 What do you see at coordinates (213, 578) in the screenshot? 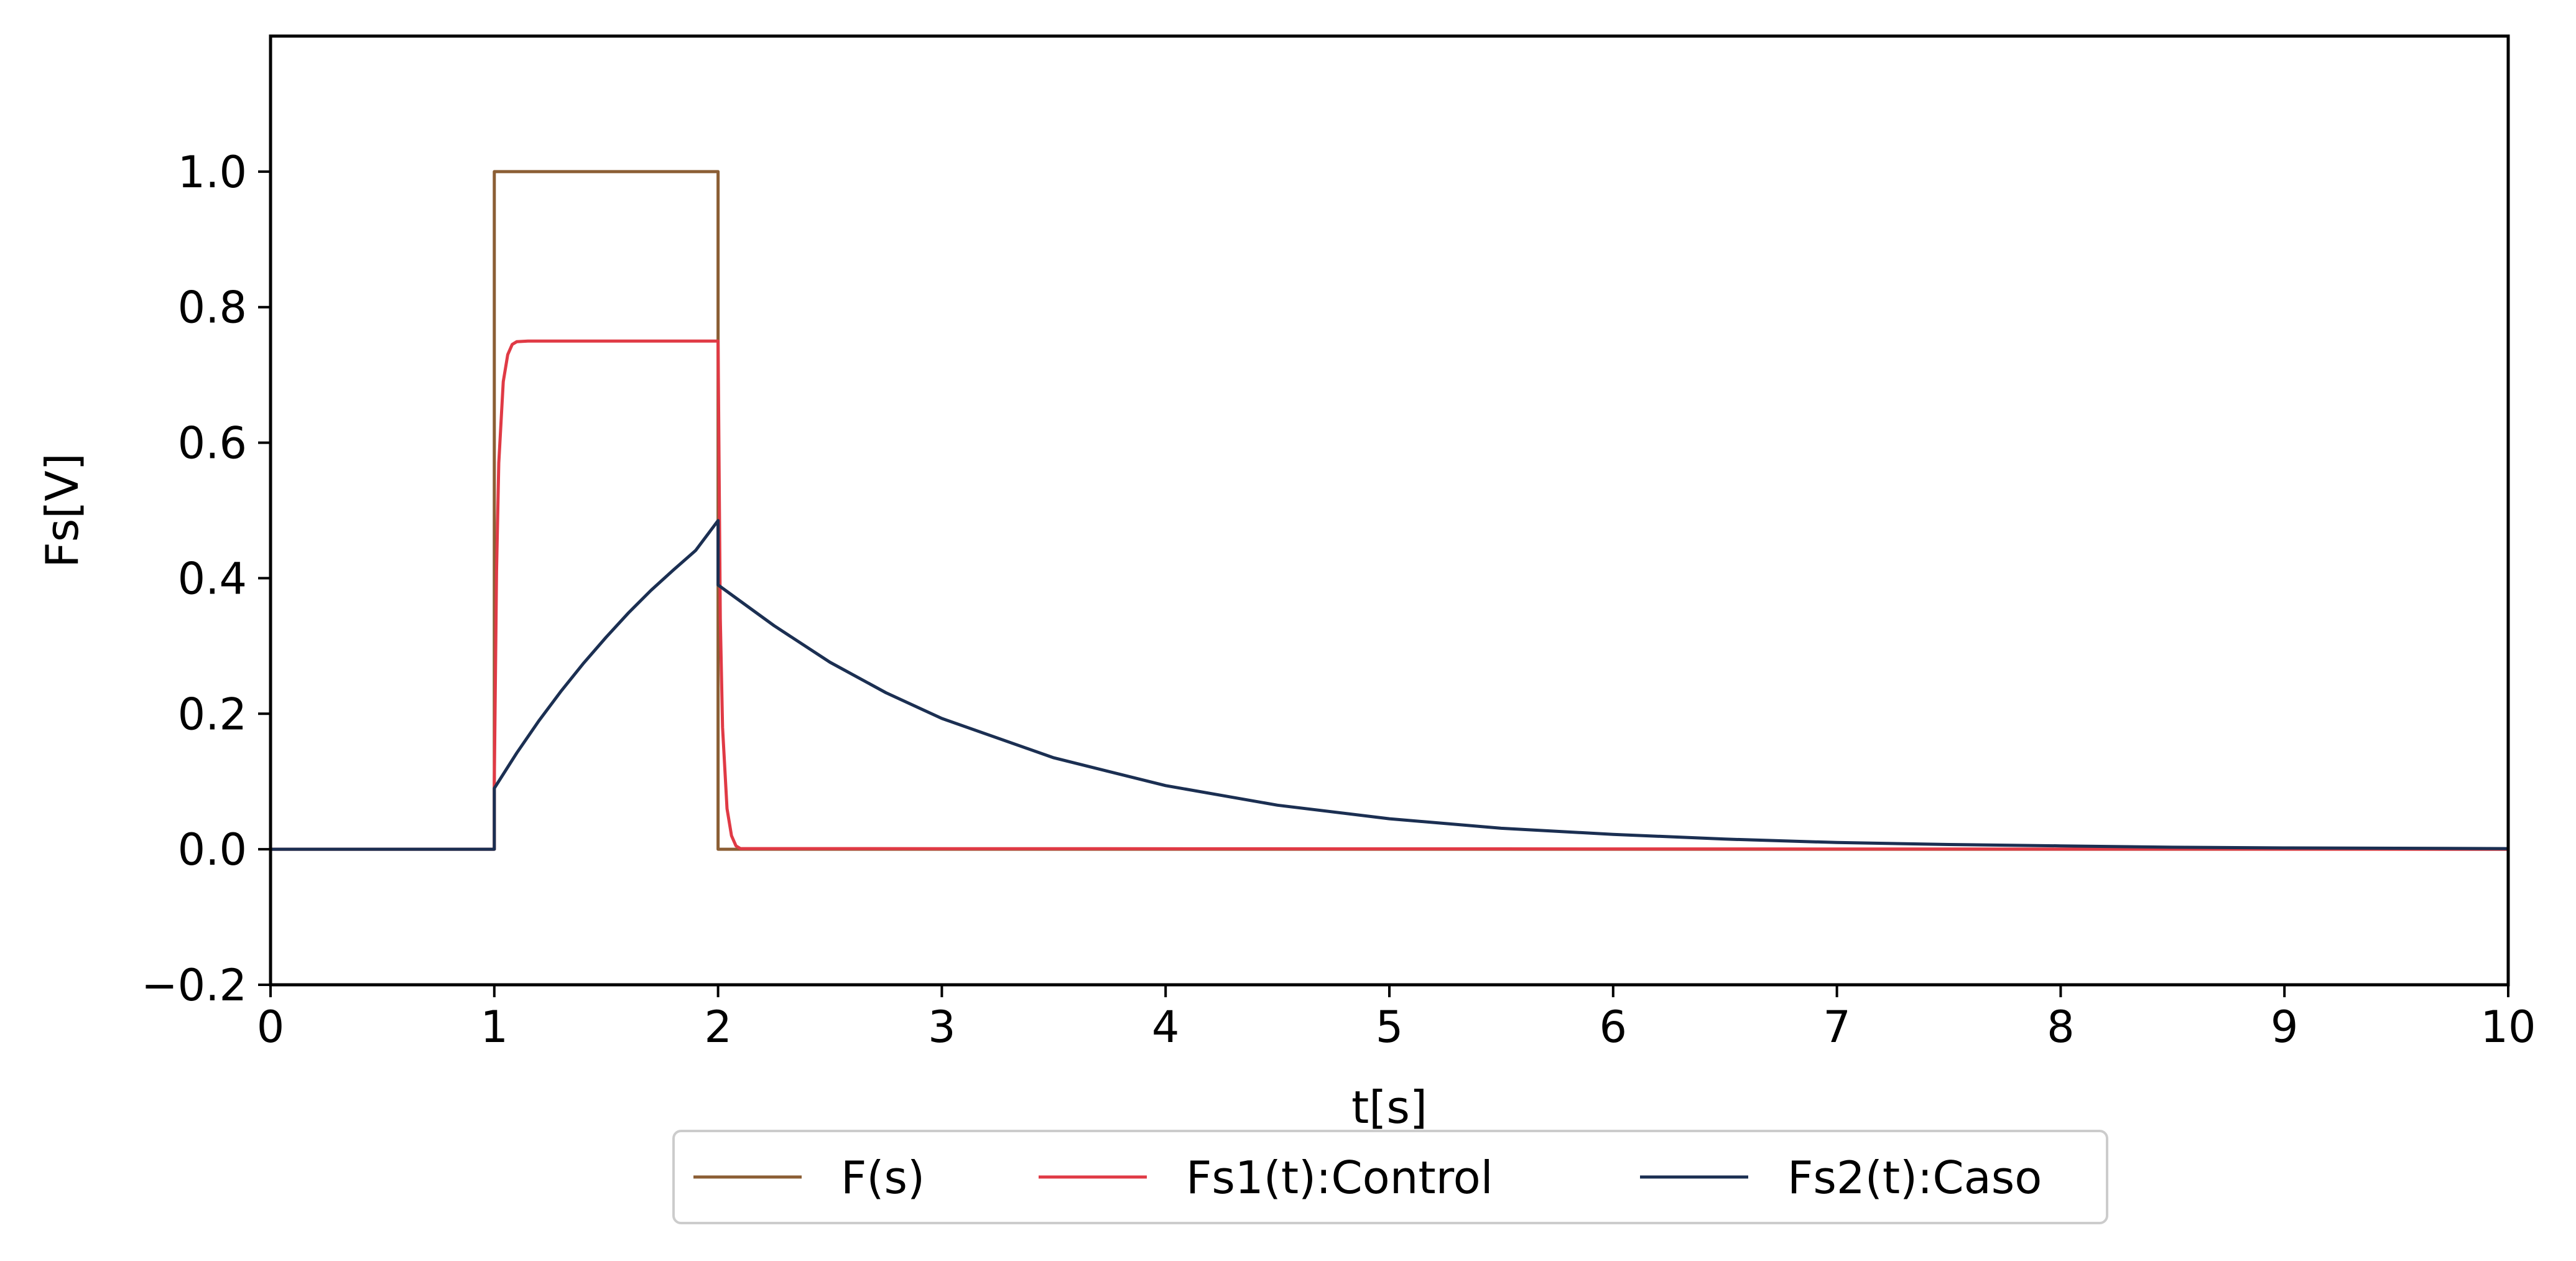
I see `y-tick-label: 0.4` at bounding box center [213, 578].